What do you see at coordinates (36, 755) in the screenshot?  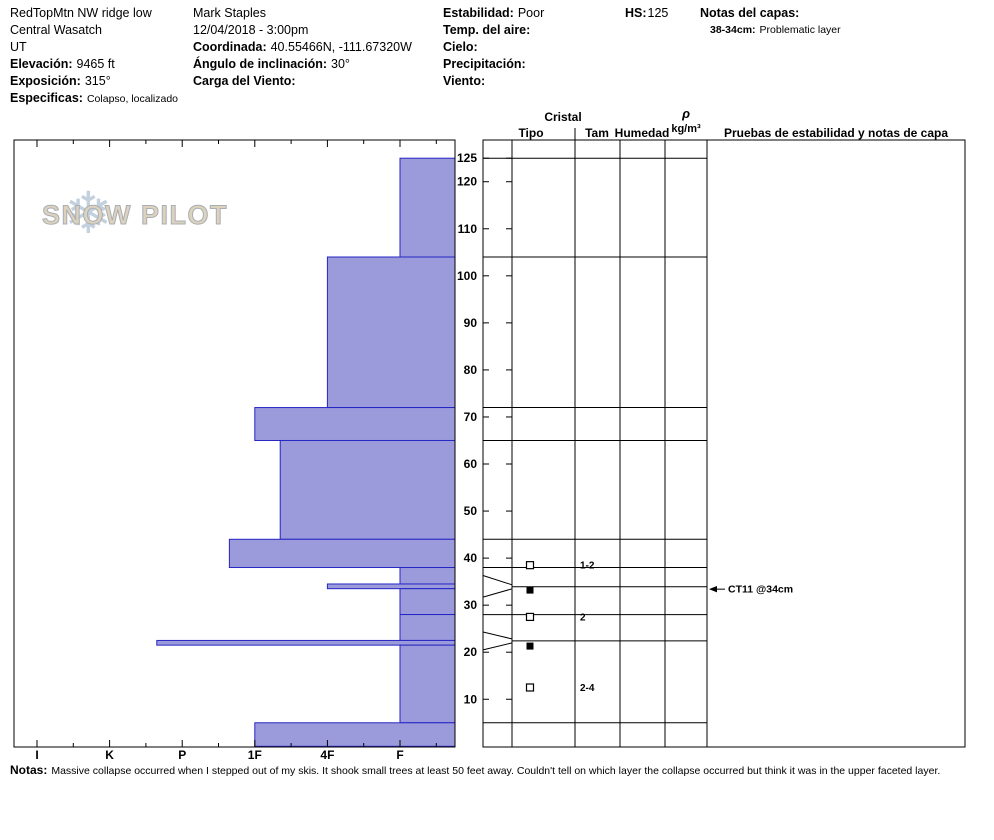 I see `hardness-axis-label: I` at bounding box center [36, 755].